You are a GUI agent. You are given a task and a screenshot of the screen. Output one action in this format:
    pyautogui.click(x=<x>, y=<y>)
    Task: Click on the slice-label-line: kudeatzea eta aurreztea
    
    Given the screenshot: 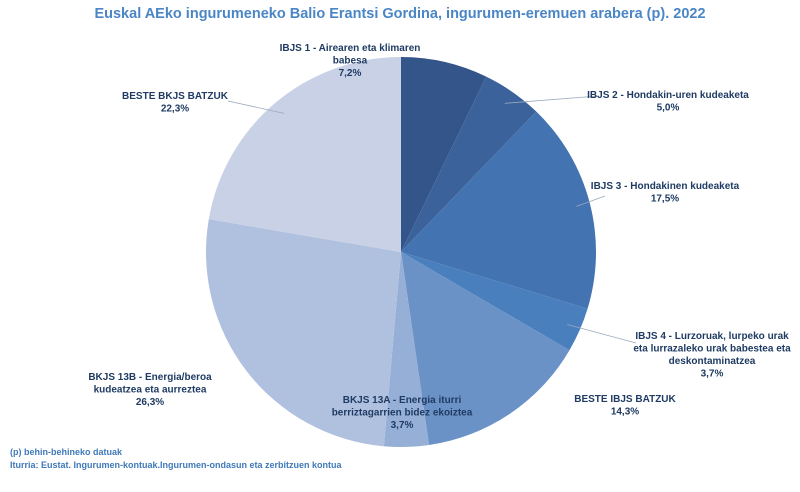 What is the action you would take?
    pyautogui.click(x=150, y=390)
    